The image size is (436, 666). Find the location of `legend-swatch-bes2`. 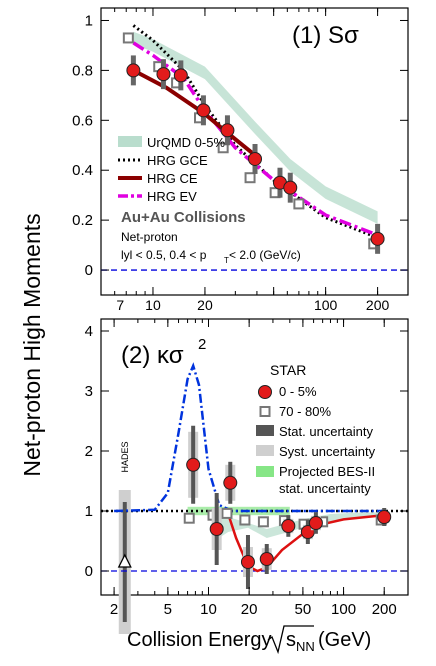

legend-swatch-bes2 is located at coordinates (265, 471).